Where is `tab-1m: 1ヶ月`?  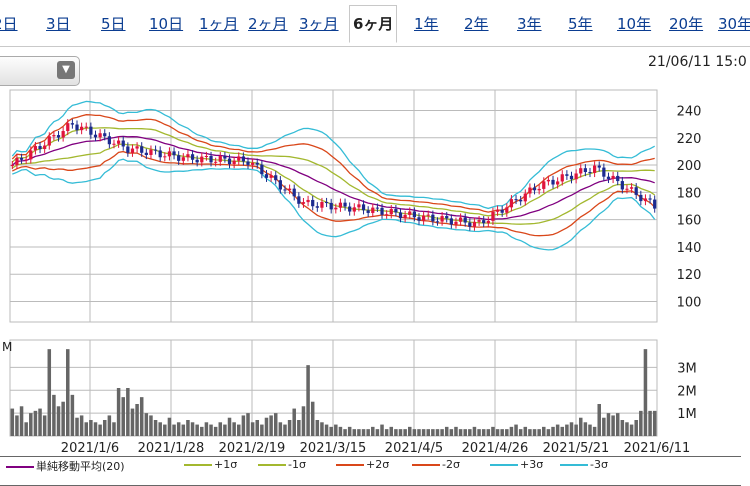
tab-1m: 1ヶ月 is located at coordinates (219, 24).